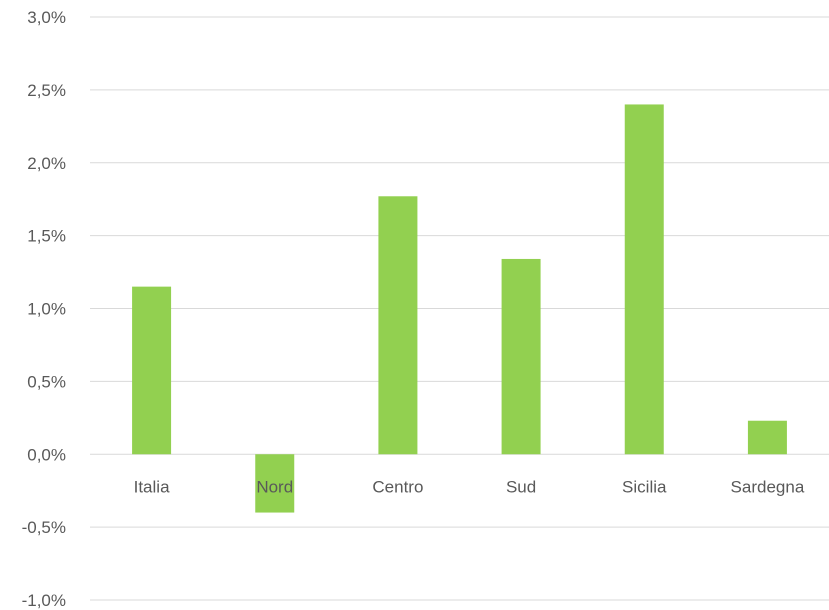  I want to click on bar-sud, so click(521, 356).